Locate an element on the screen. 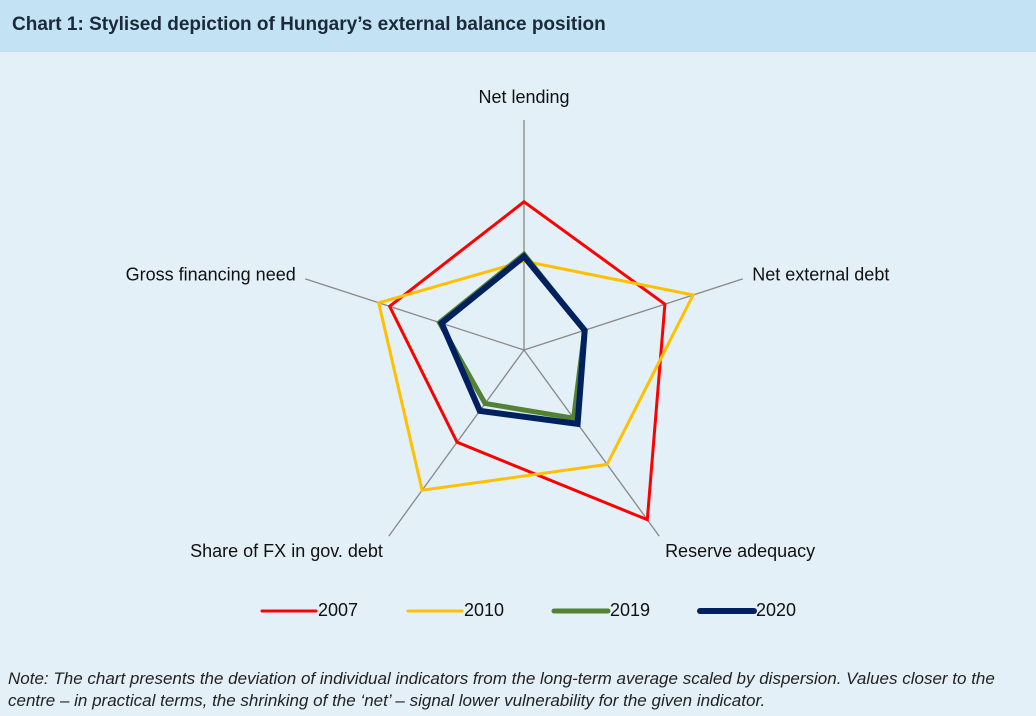  axis-label: Net lending is located at coordinates (523, 97).